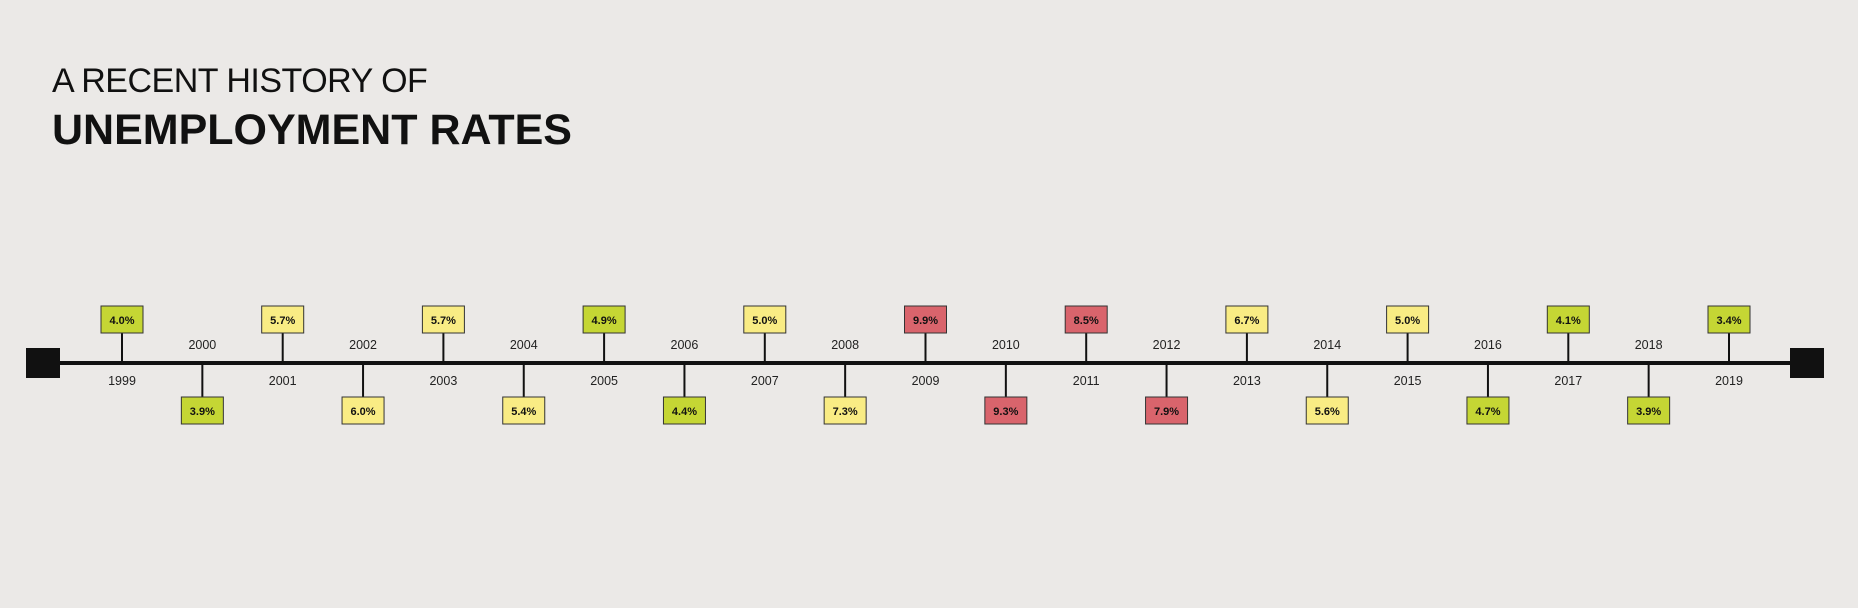 The width and height of the screenshot is (1858, 608). I want to click on rate-label: 7.3%, so click(845, 412).